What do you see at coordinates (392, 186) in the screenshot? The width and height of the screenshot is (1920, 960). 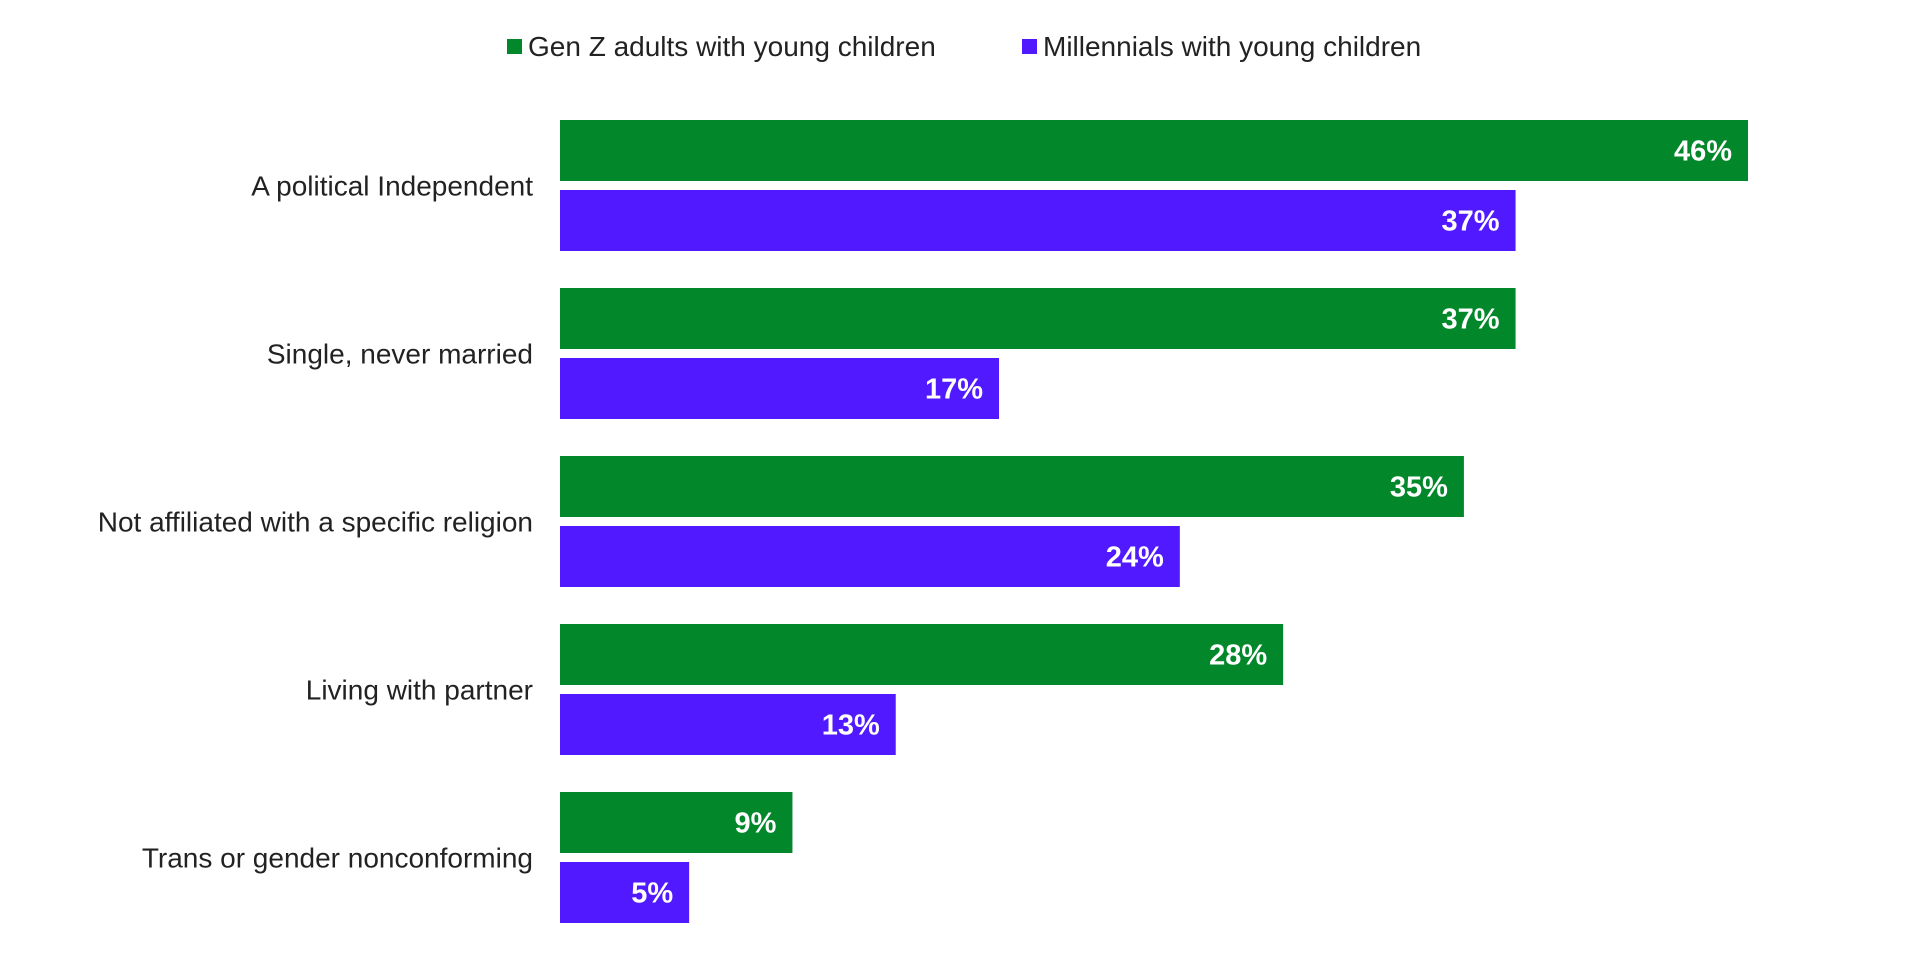 I see `category-label: A political Independent` at bounding box center [392, 186].